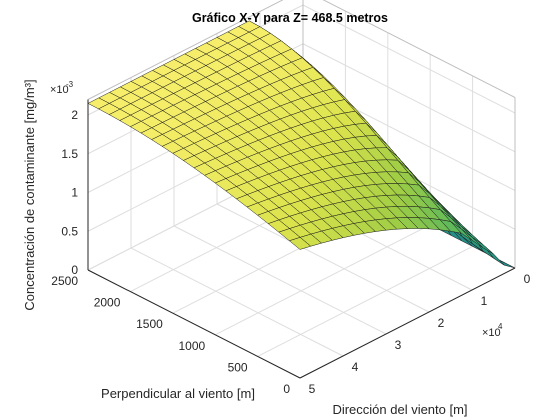 This screenshot has width=560, height=420. What do you see at coordinates (312, 389) in the screenshot?
I see `x-tick-label: 5` at bounding box center [312, 389].